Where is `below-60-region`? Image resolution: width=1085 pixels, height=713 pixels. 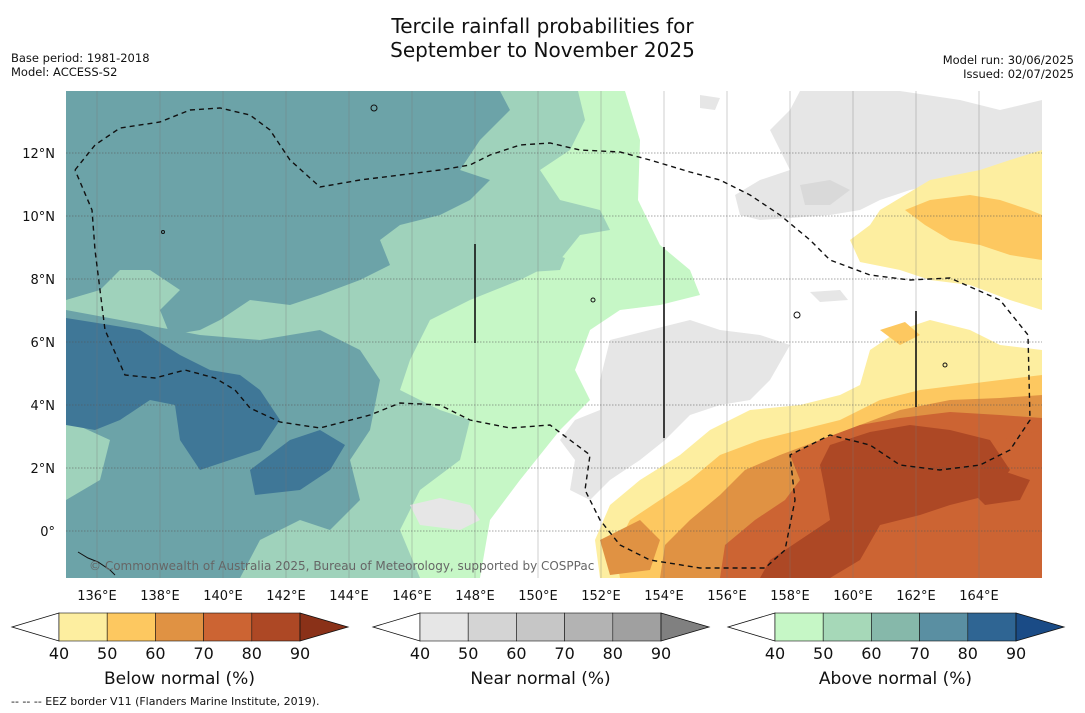 below-60-region is located at coordinates (973, 227).